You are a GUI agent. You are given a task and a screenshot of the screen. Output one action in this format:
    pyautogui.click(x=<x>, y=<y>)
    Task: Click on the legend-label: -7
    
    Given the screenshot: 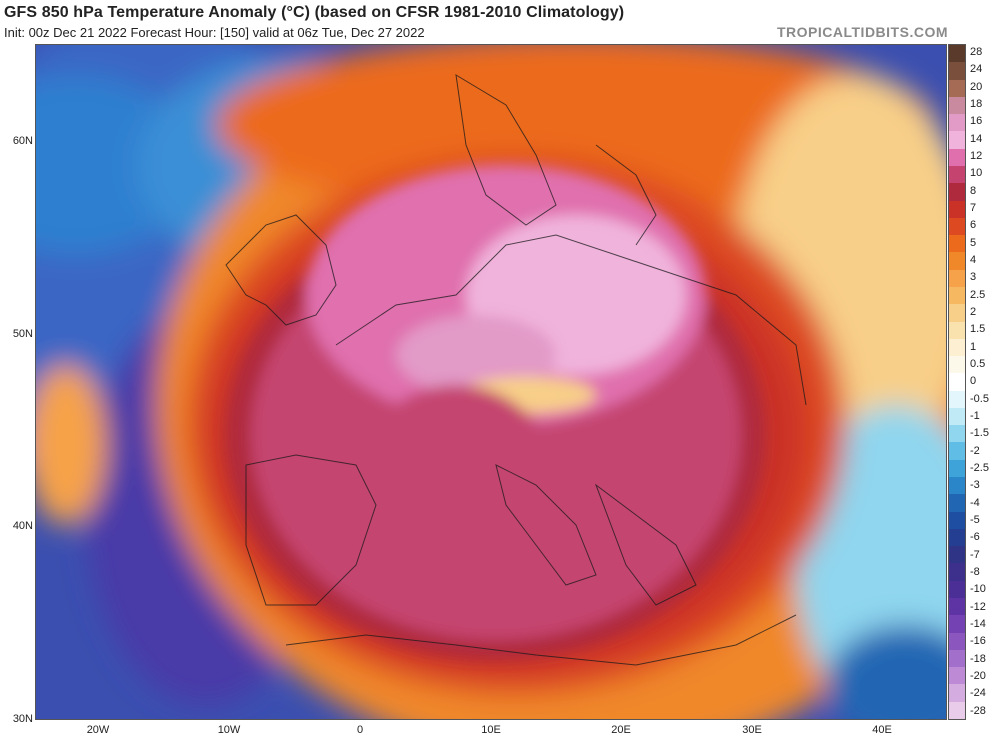 What is the action you would take?
    pyautogui.click(x=975, y=554)
    